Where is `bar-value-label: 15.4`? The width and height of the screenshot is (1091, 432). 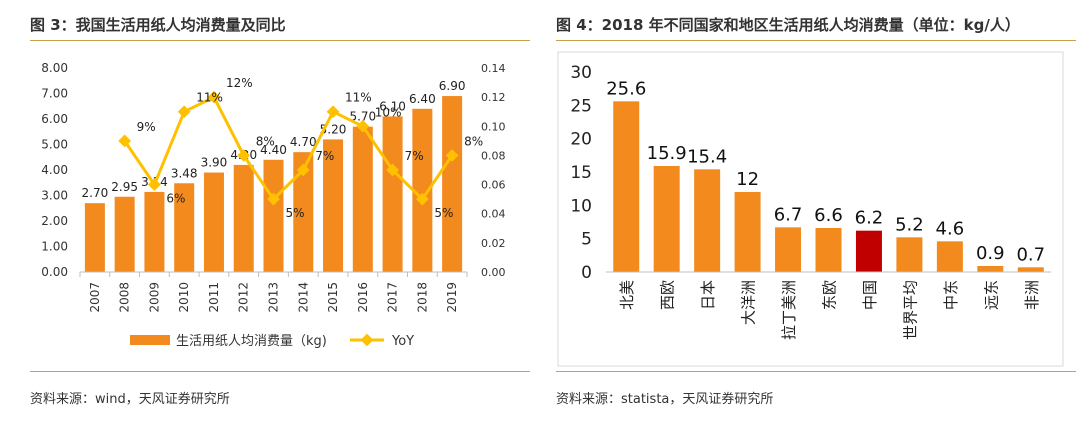
bar-value-label: 15.4 is located at coordinates (707, 156).